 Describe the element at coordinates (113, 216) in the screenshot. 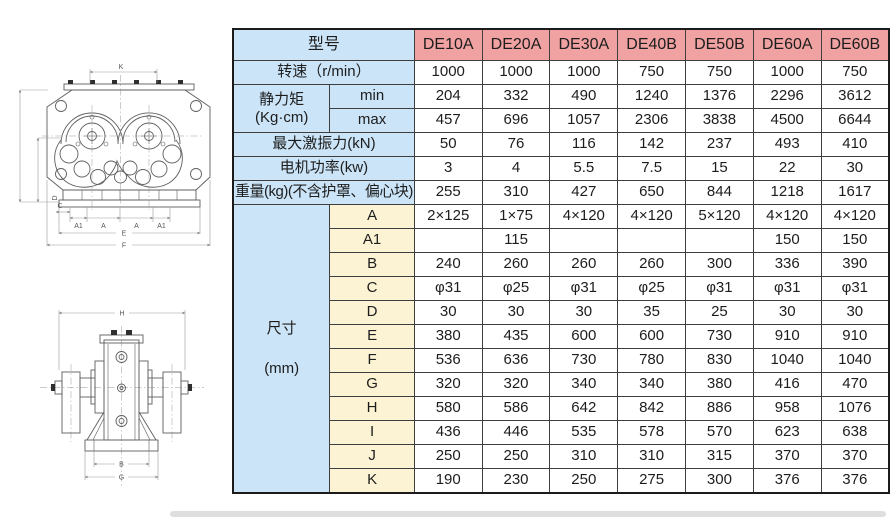

I see `dimension-bottom-row: C A1 A A A1` at that location.